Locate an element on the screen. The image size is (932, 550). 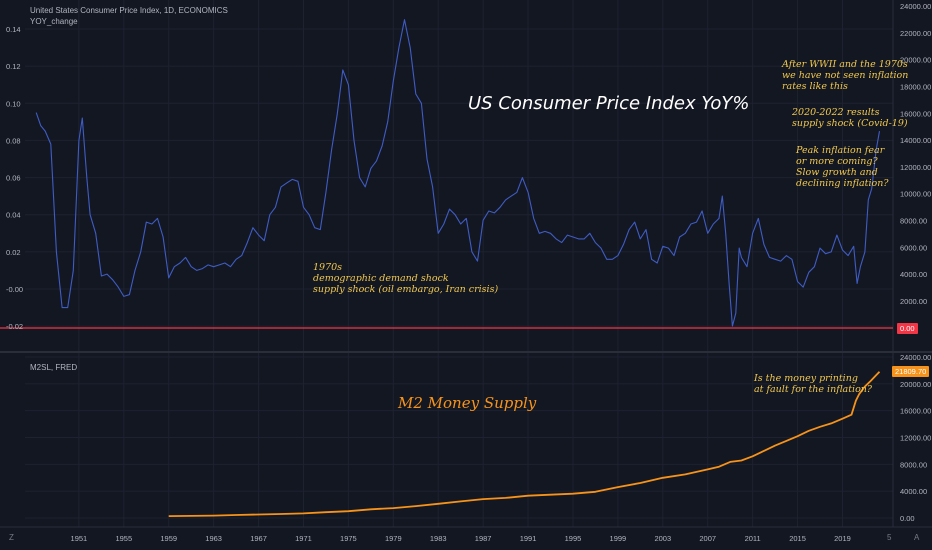
x-tick-label: 1959 is located at coordinates (168, 538).